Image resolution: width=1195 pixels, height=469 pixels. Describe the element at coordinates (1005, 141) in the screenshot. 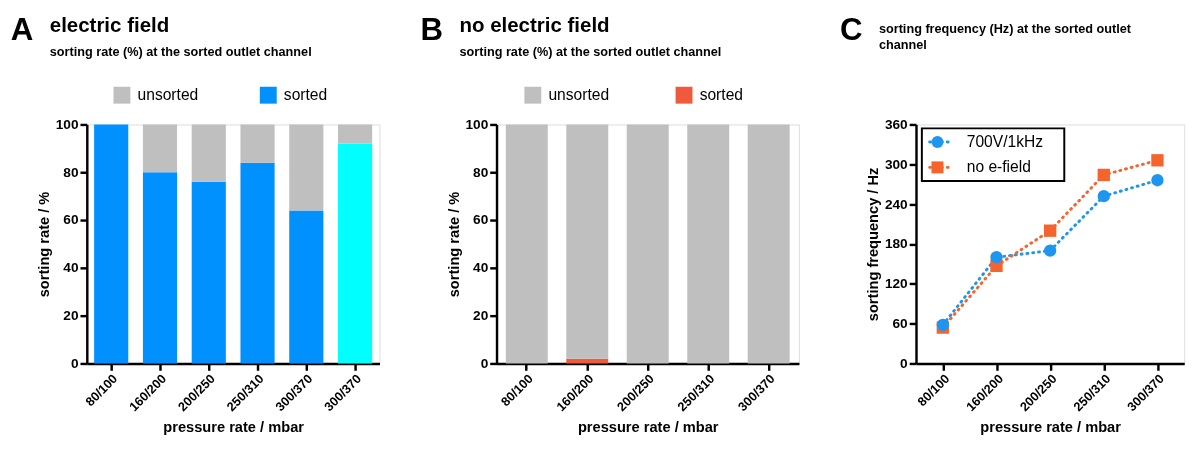

I see `legend-label: 700V/1kHz` at that location.